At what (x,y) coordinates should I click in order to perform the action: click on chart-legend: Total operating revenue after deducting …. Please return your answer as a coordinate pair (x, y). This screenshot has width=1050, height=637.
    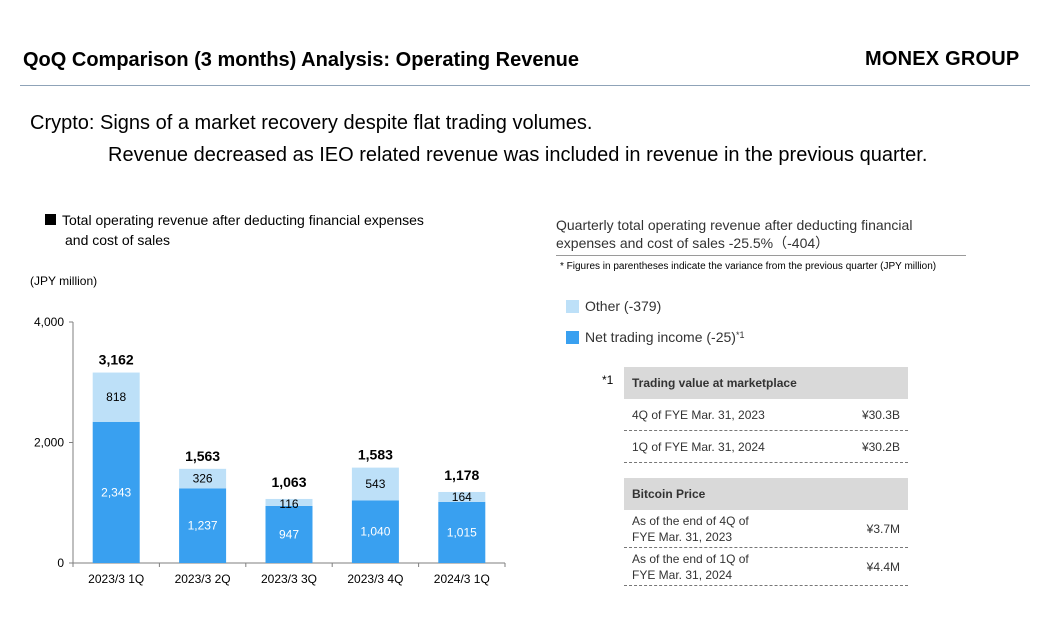
    Looking at the image, I should click on (234, 230).